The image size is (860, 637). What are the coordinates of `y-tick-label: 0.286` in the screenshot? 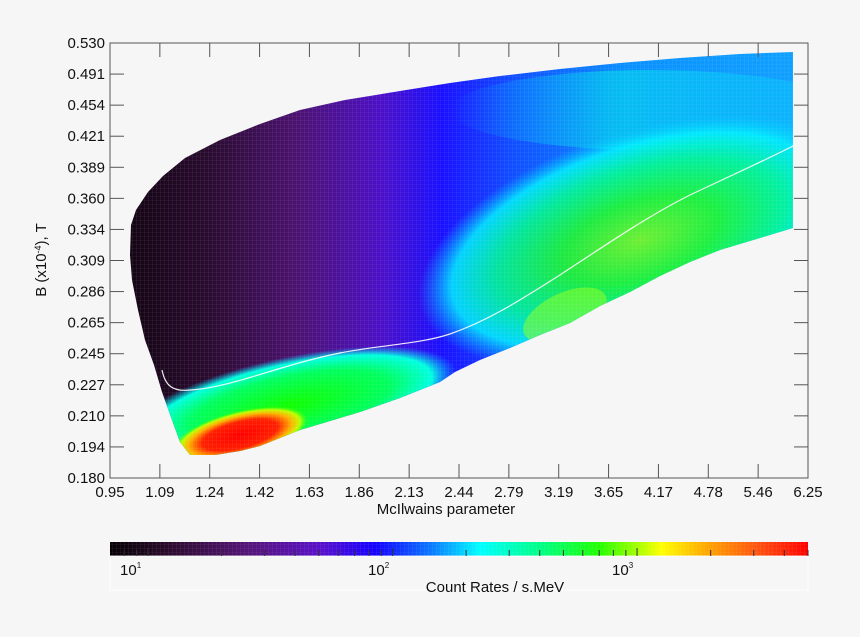 It's located at (86, 292).